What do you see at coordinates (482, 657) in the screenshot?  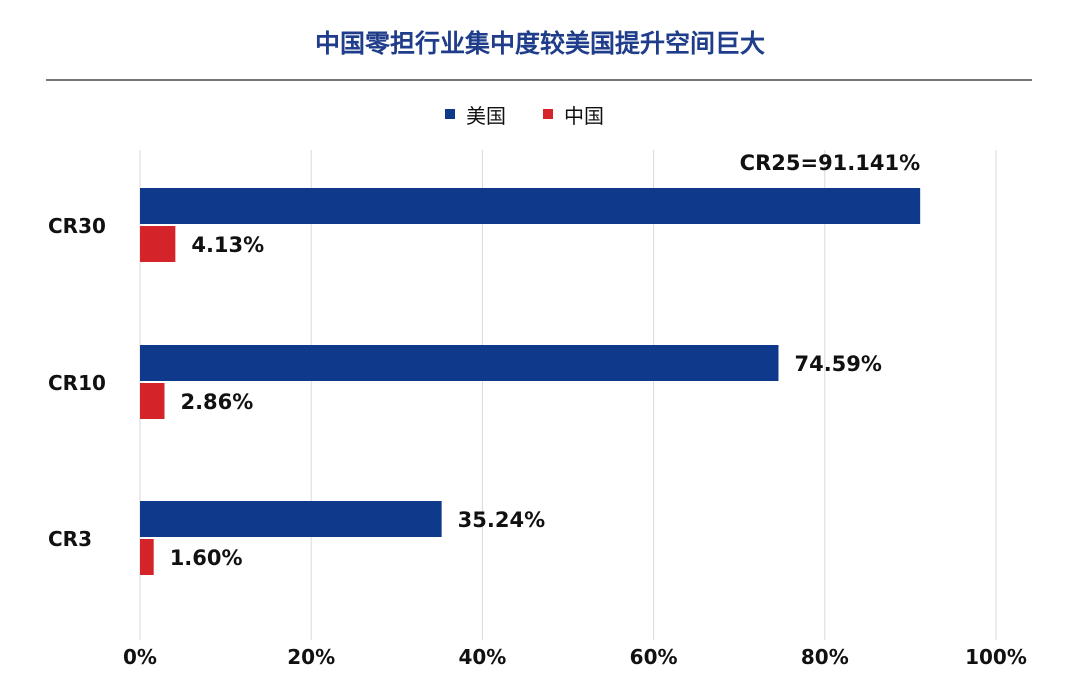 I see `x-tick-label: 40%` at bounding box center [482, 657].